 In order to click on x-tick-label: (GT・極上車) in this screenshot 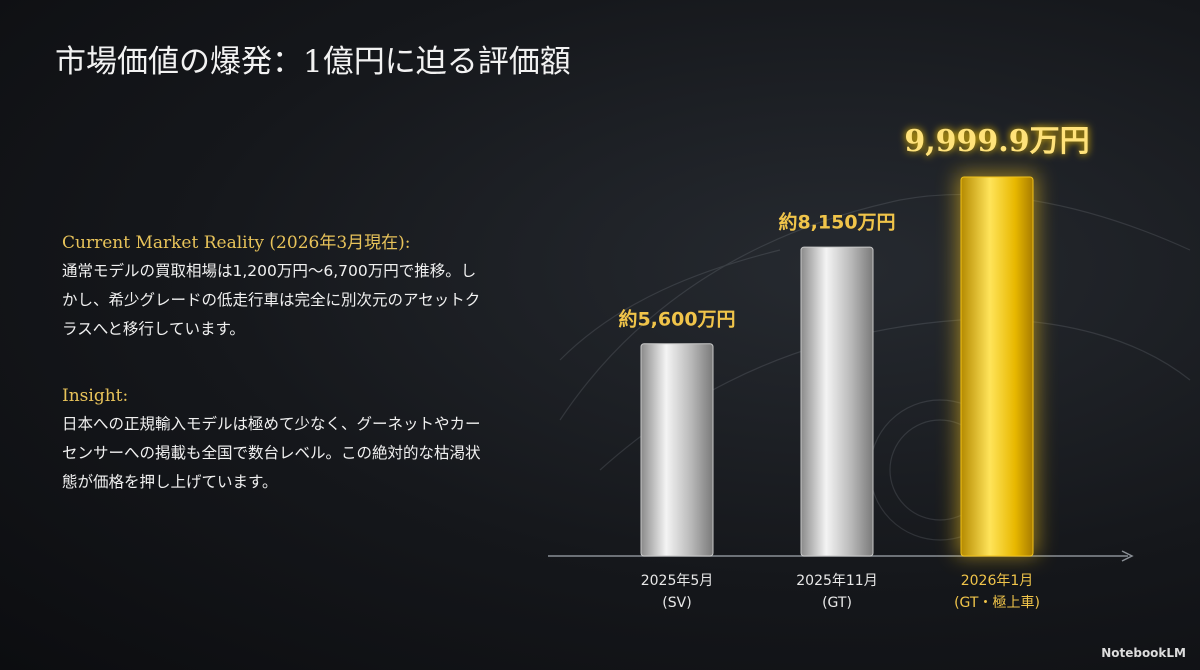, I will do `click(997, 602)`.